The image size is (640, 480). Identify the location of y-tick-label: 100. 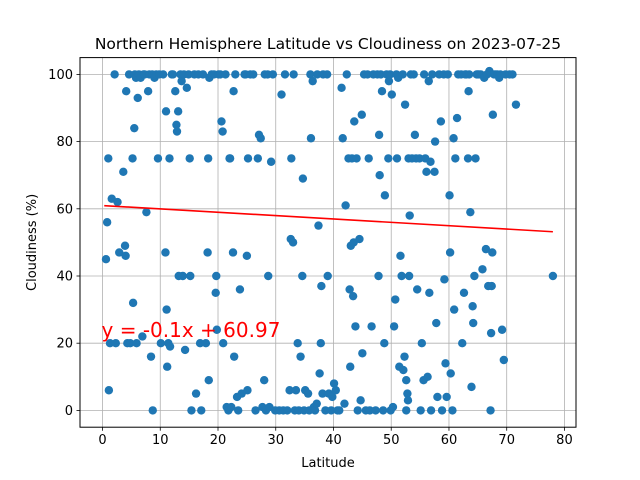
(60, 75).